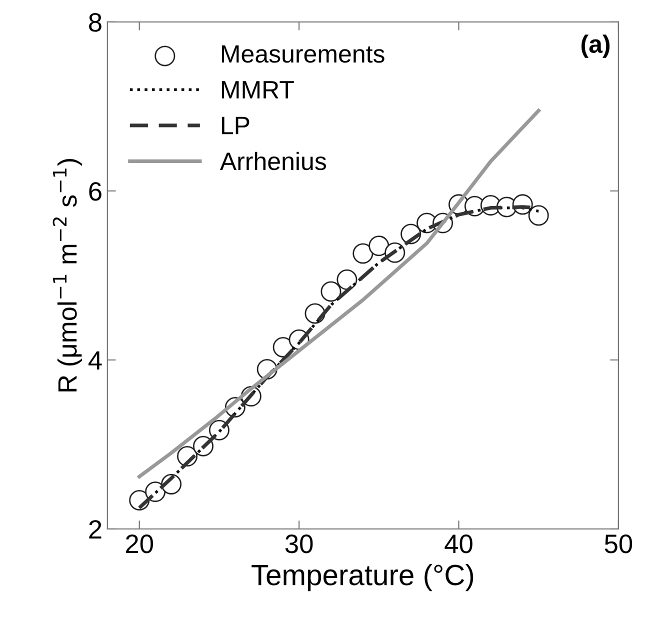 The image size is (651, 626). I want to click on x-tick-label: 20, so click(139, 544).